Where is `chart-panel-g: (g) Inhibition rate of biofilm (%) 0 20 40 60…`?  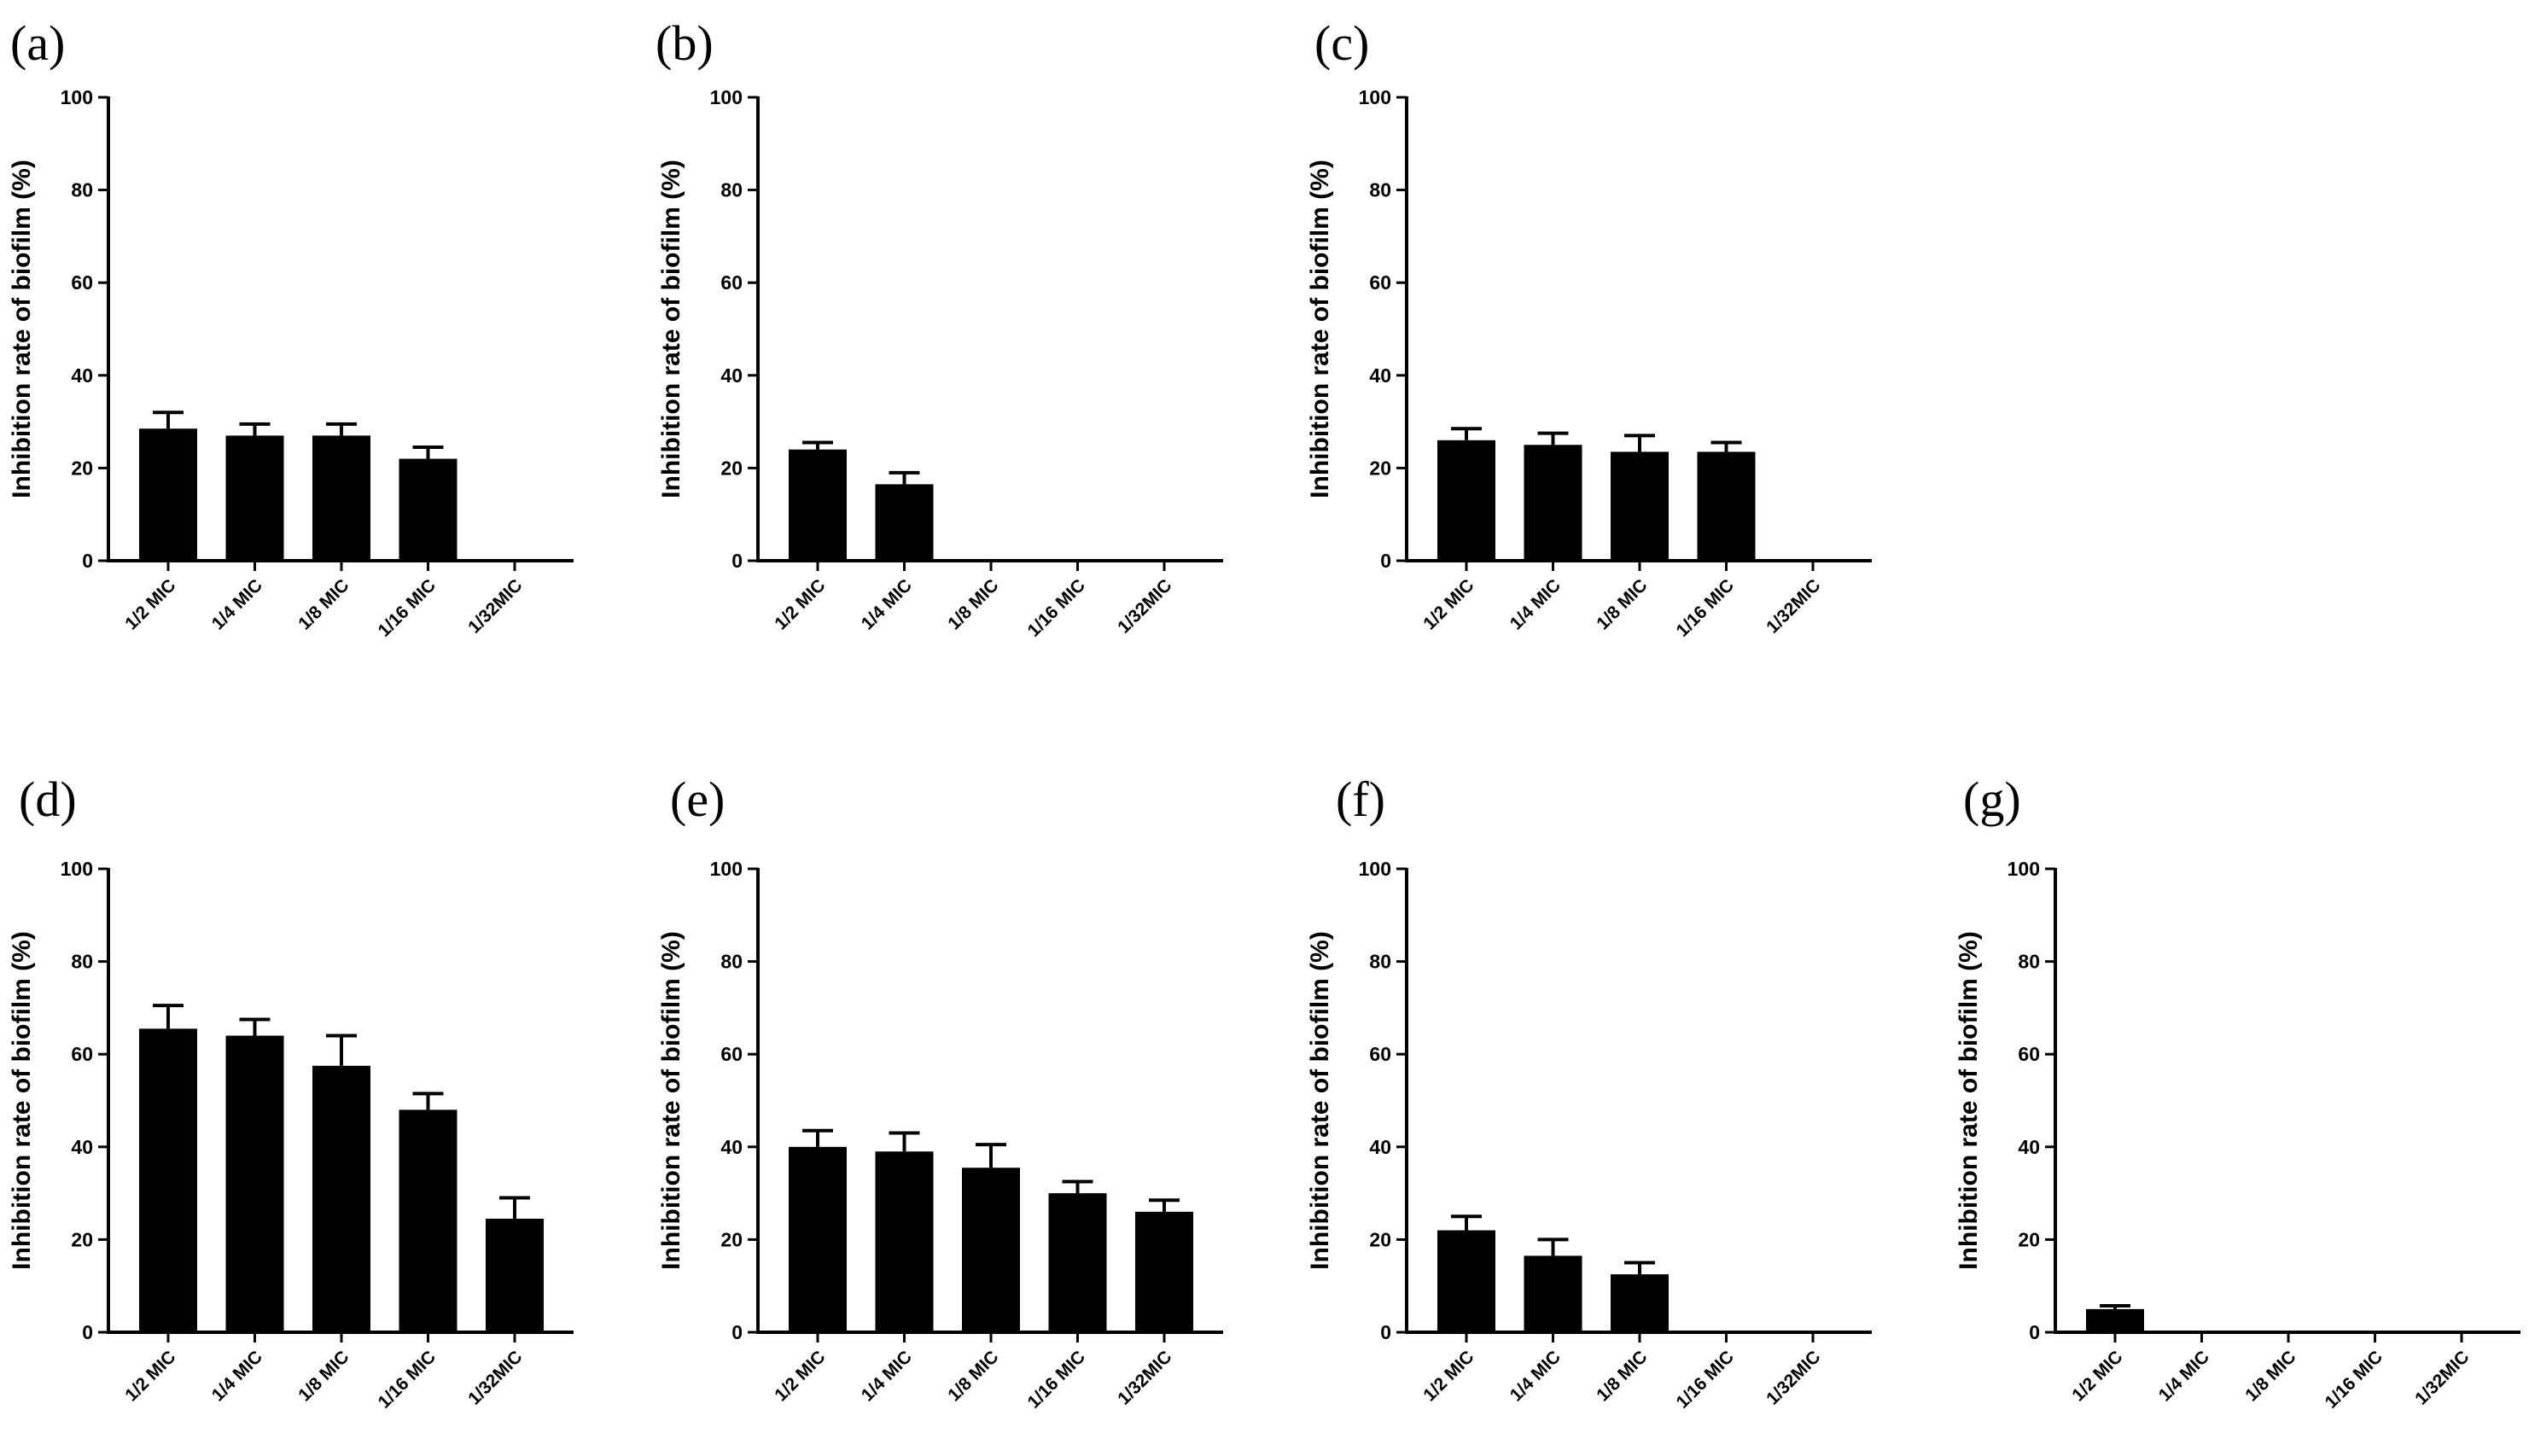
chart-panel-g: (g) Inhibition rate of biofilm (%) 0 20 40 60… is located at coordinates (2237, 1092).